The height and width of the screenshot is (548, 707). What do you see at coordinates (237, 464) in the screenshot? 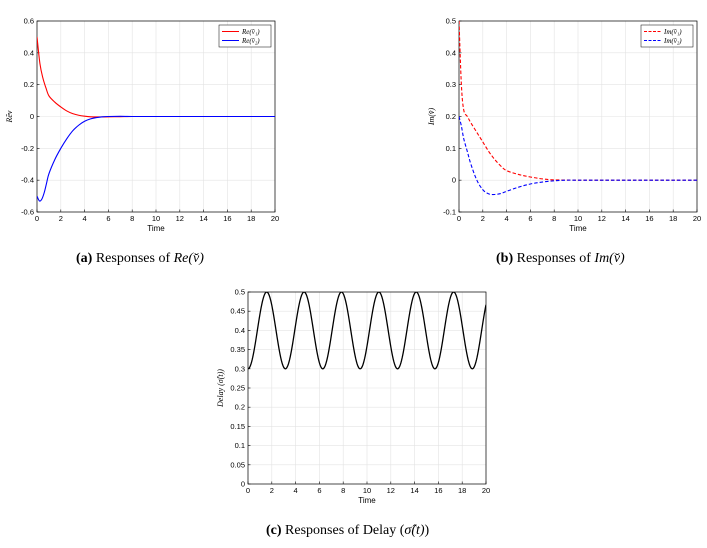
I see `y-tick-label: 0.05` at bounding box center [237, 464].